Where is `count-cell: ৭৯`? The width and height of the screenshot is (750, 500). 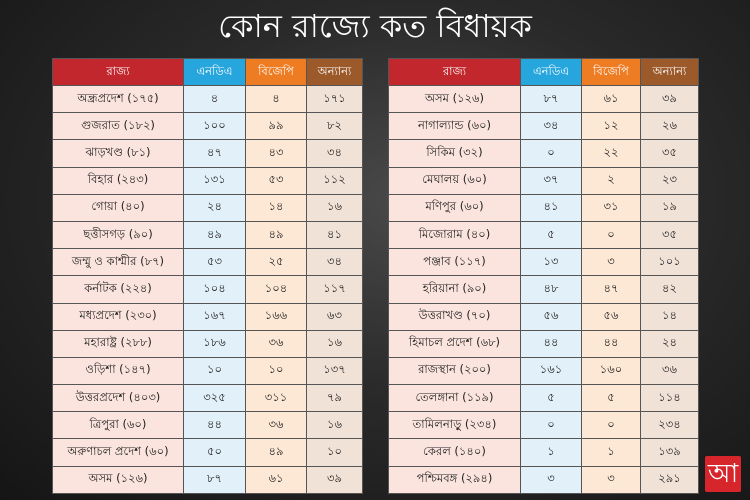 count-cell: ৭৯ is located at coordinates (334, 398).